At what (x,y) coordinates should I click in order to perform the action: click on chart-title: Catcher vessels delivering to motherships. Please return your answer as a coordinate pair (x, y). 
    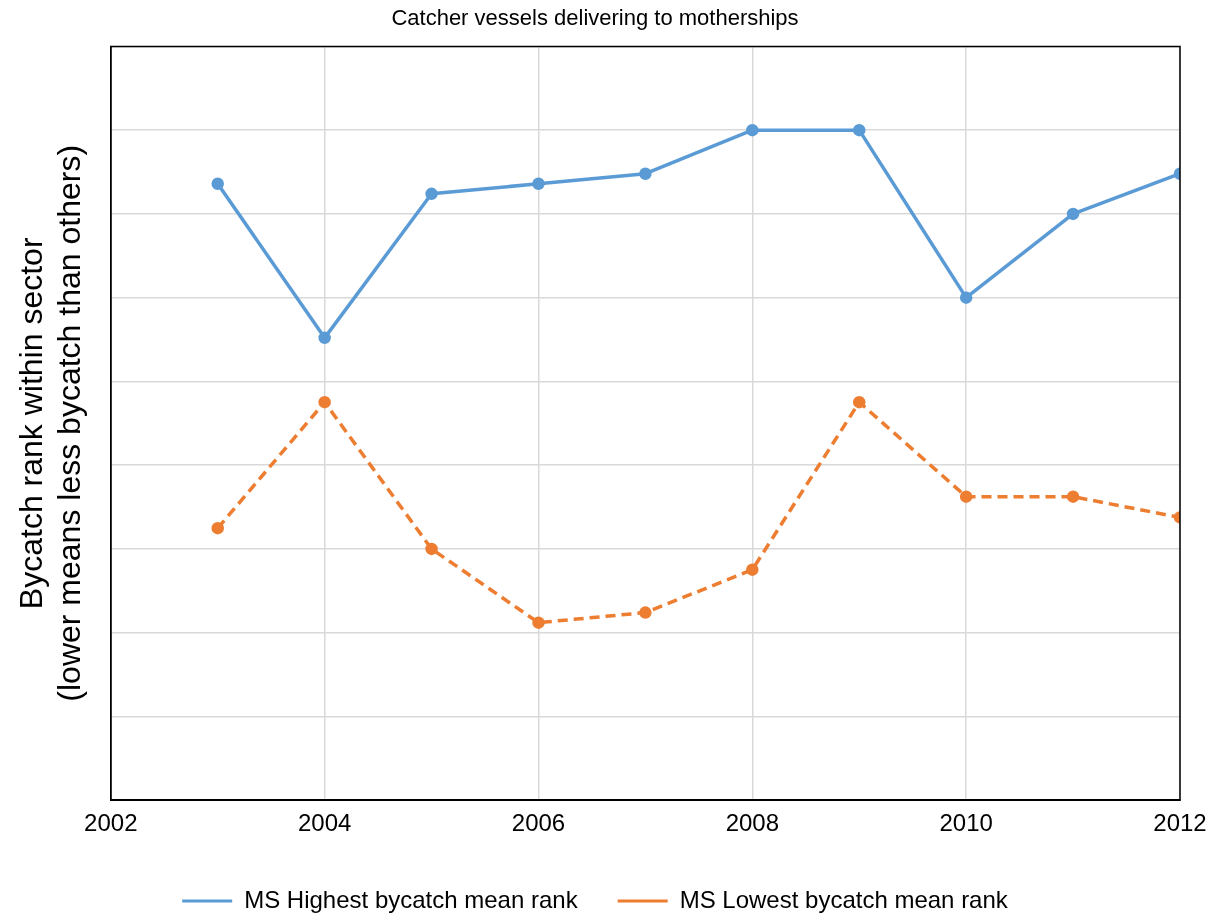
    Looking at the image, I should click on (595, 18).